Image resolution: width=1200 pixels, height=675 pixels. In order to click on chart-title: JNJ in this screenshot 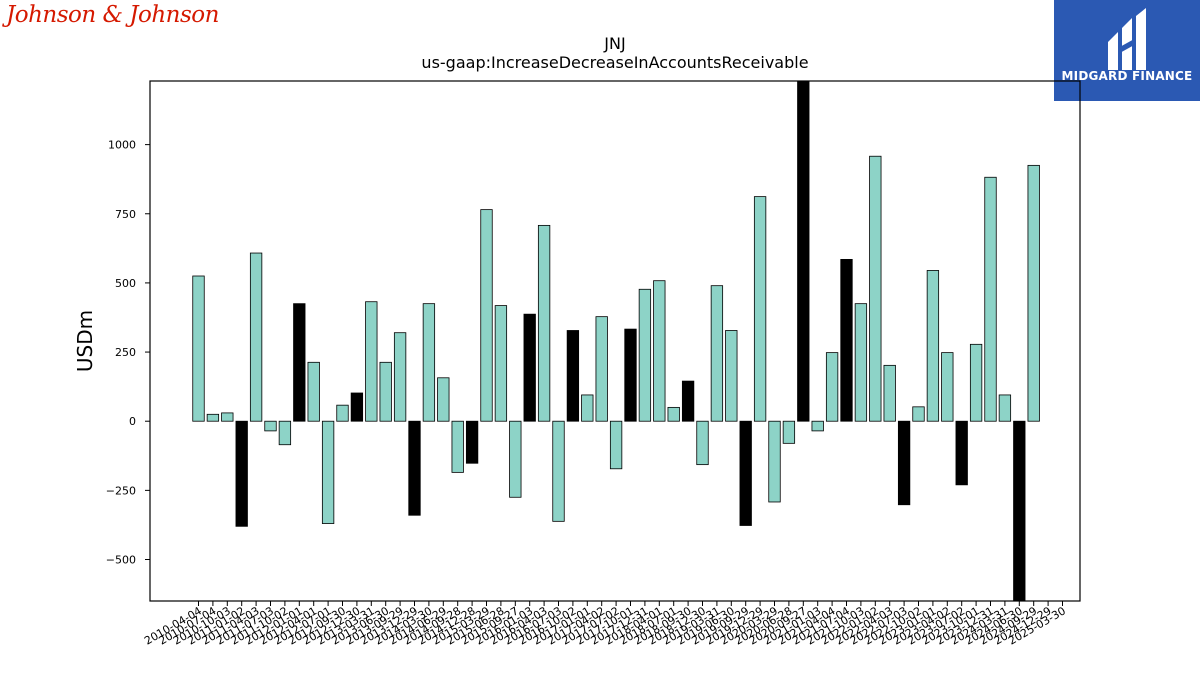, I will do `click(614, 43)`.